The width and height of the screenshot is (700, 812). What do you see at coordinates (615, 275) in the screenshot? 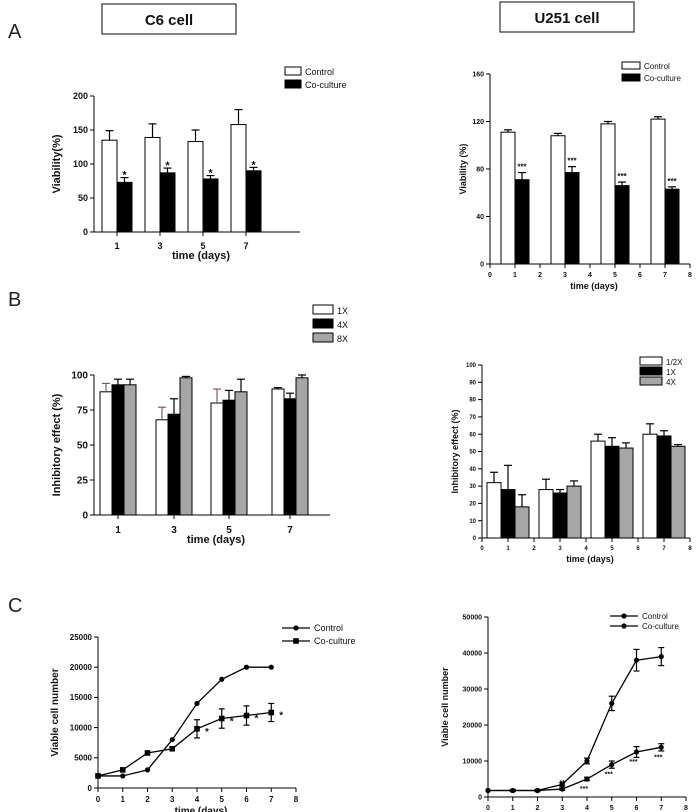
I see `x-tick-label: 5` at bounding box center [615, 275].